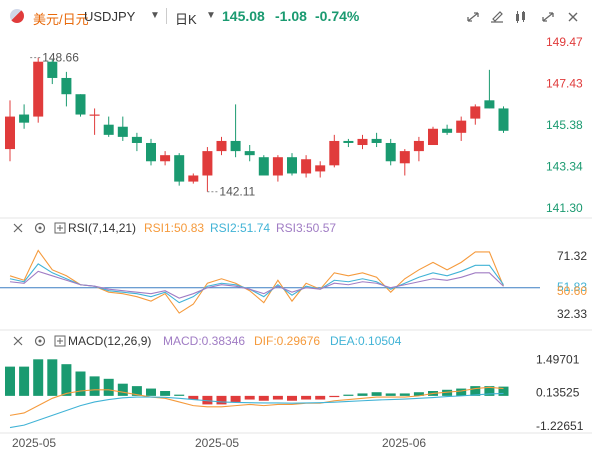 The height and width of the screenshot is (455, 592). Describe the element at coordinates (256, 284) in the screenshot. I see `rsi-series-line` at that location.